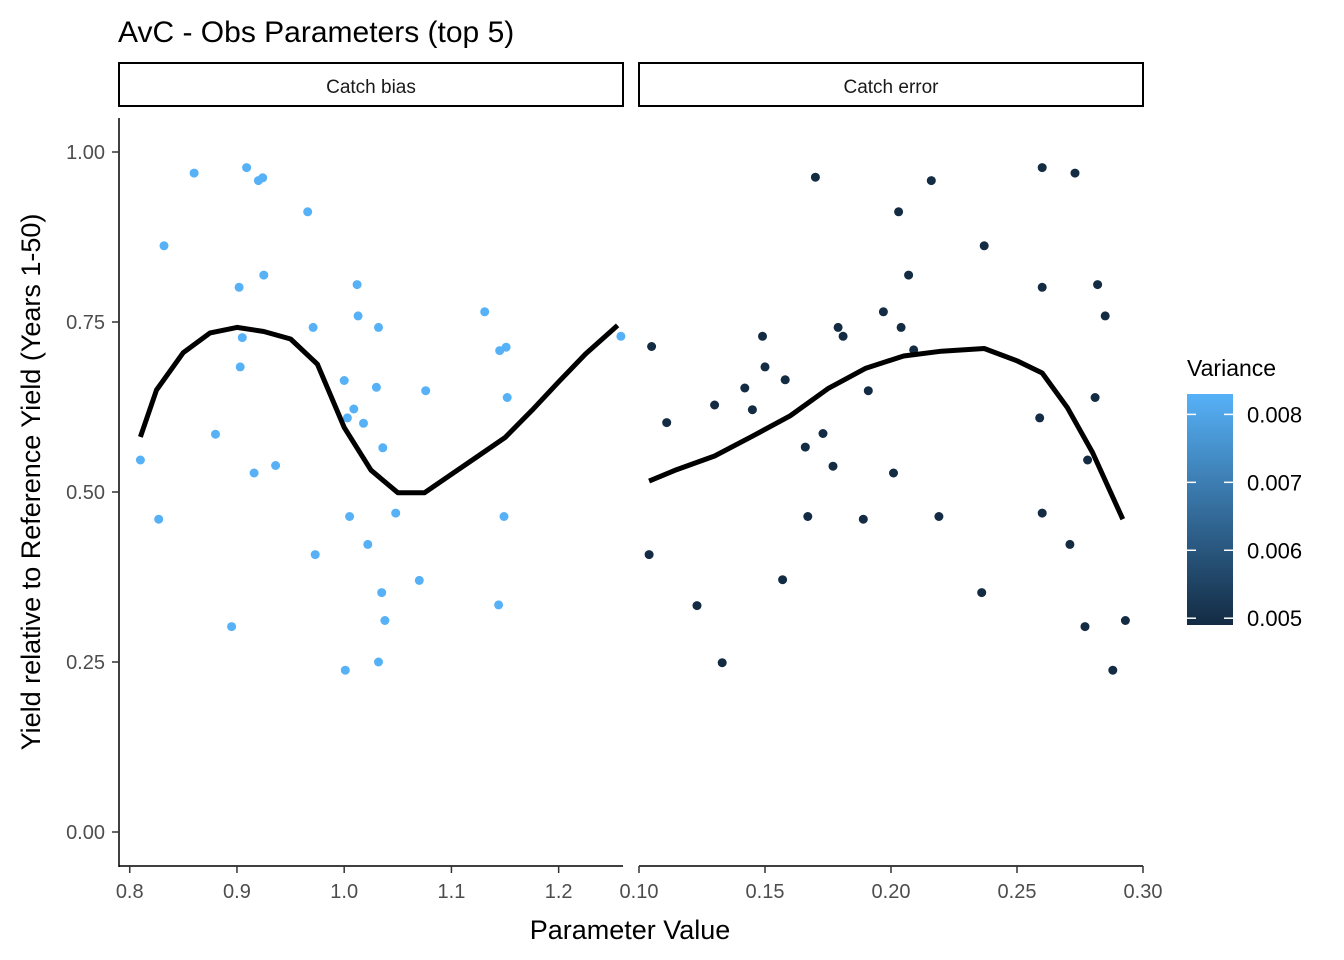 The image size is (1344, 960). What do you see at coordinates (130, 892) in the screenshot?
I see `x-tick-label: 0.8` at bounding box center [130, 892].